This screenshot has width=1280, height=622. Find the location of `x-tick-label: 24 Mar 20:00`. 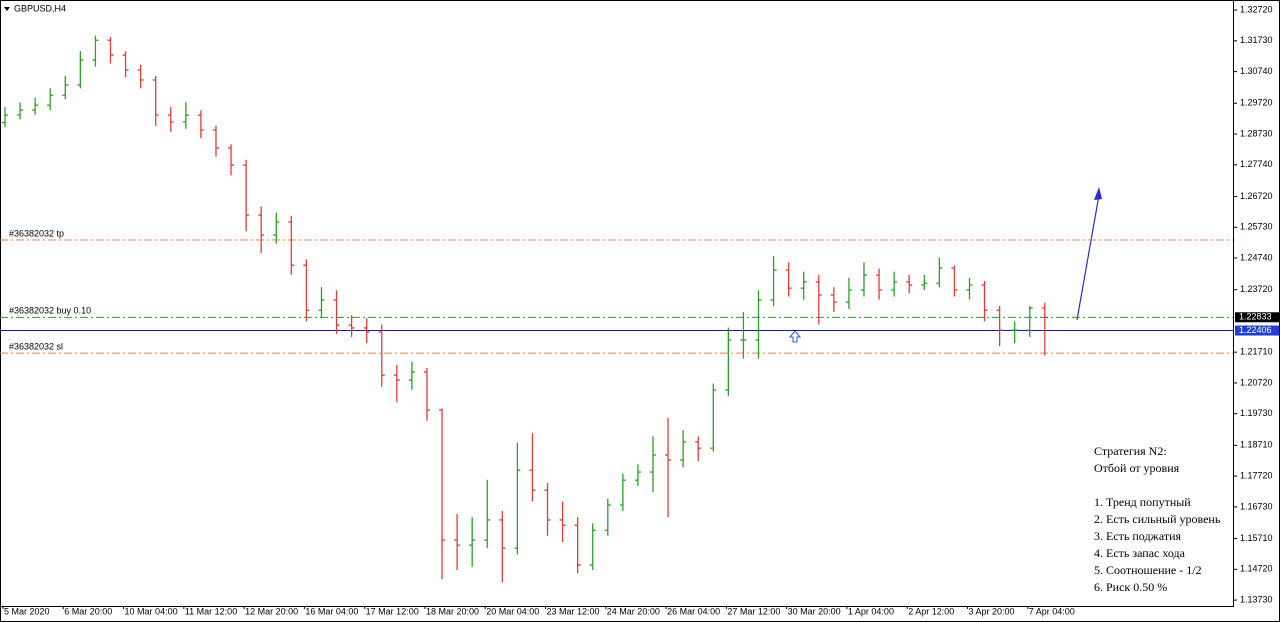

x-tick-label: 24 Mar 20:00 is located at coordinates (633, 611).